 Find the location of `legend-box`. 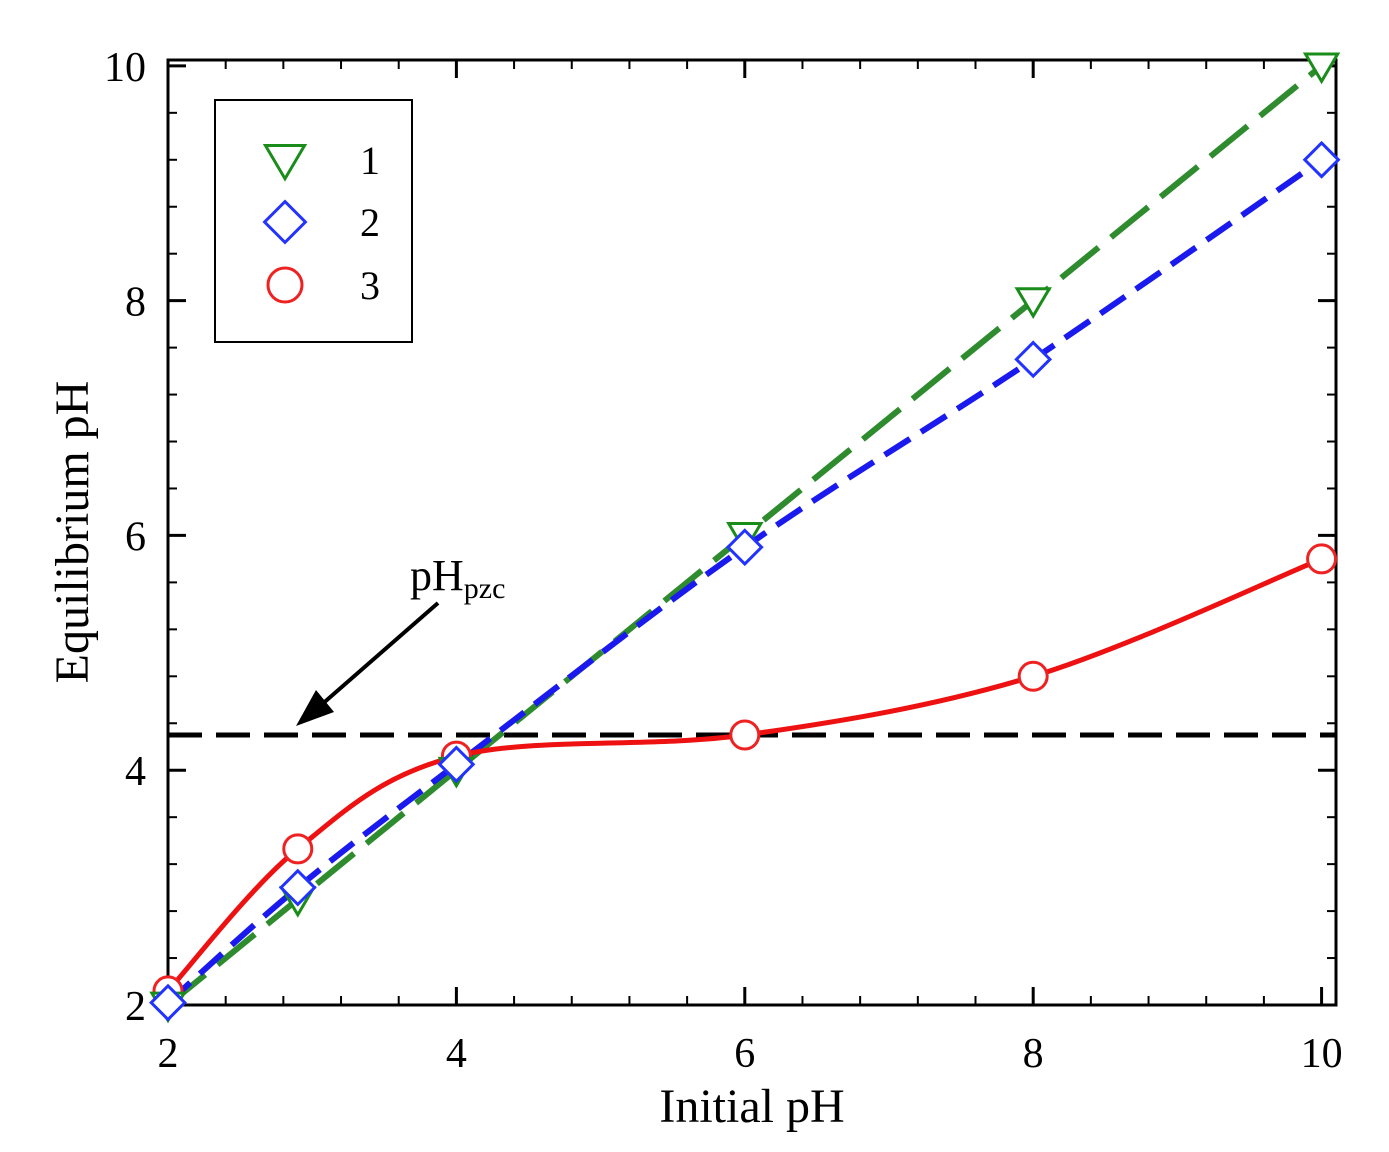

legend-box is located at coordinates (313, 221).